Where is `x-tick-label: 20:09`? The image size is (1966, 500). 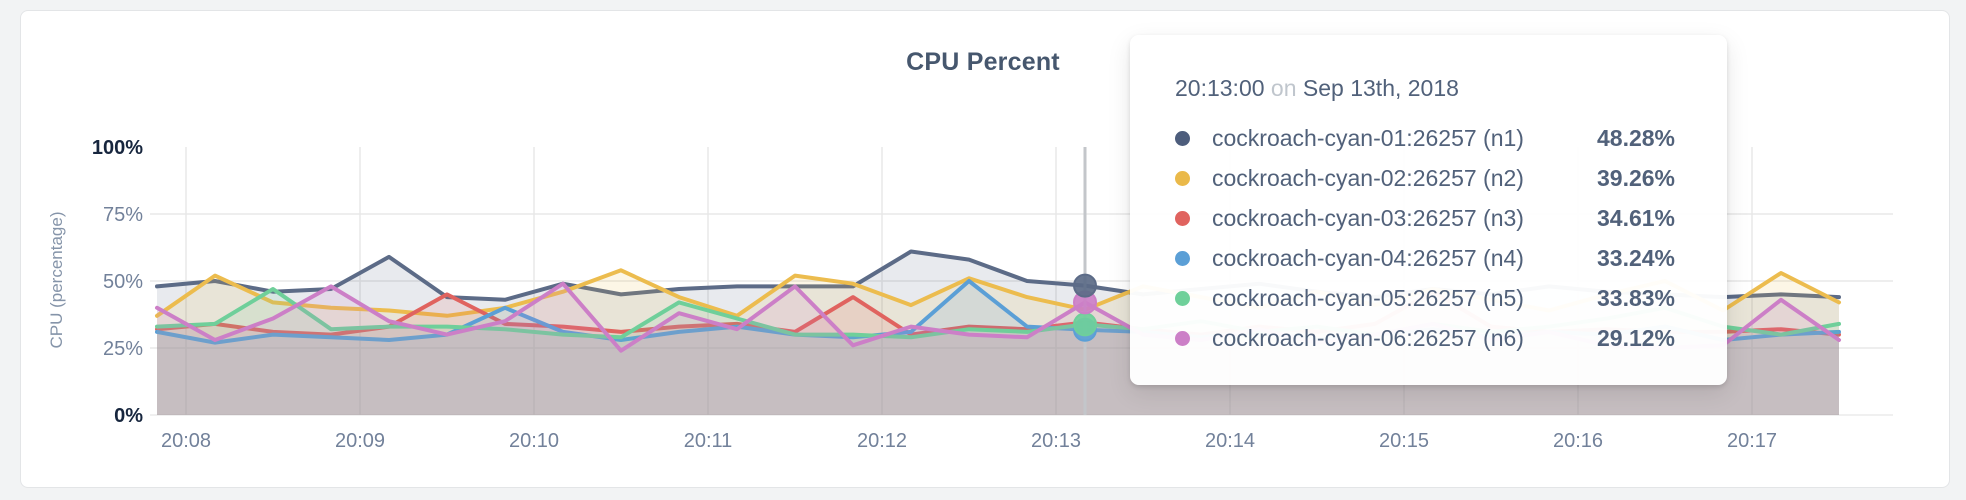
x-tick-label: 20:09 is located at coordinates (360, 441).